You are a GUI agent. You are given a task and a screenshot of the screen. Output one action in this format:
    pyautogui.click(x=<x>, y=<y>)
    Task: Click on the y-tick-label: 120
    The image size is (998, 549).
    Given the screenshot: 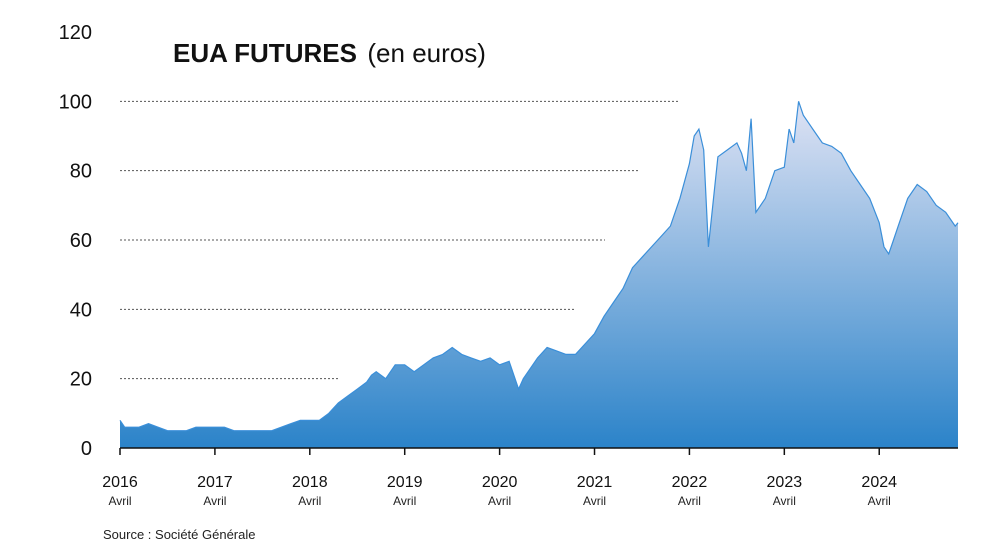 What is the action you would take?
    pyautogui.click(x=75, y=33)
    